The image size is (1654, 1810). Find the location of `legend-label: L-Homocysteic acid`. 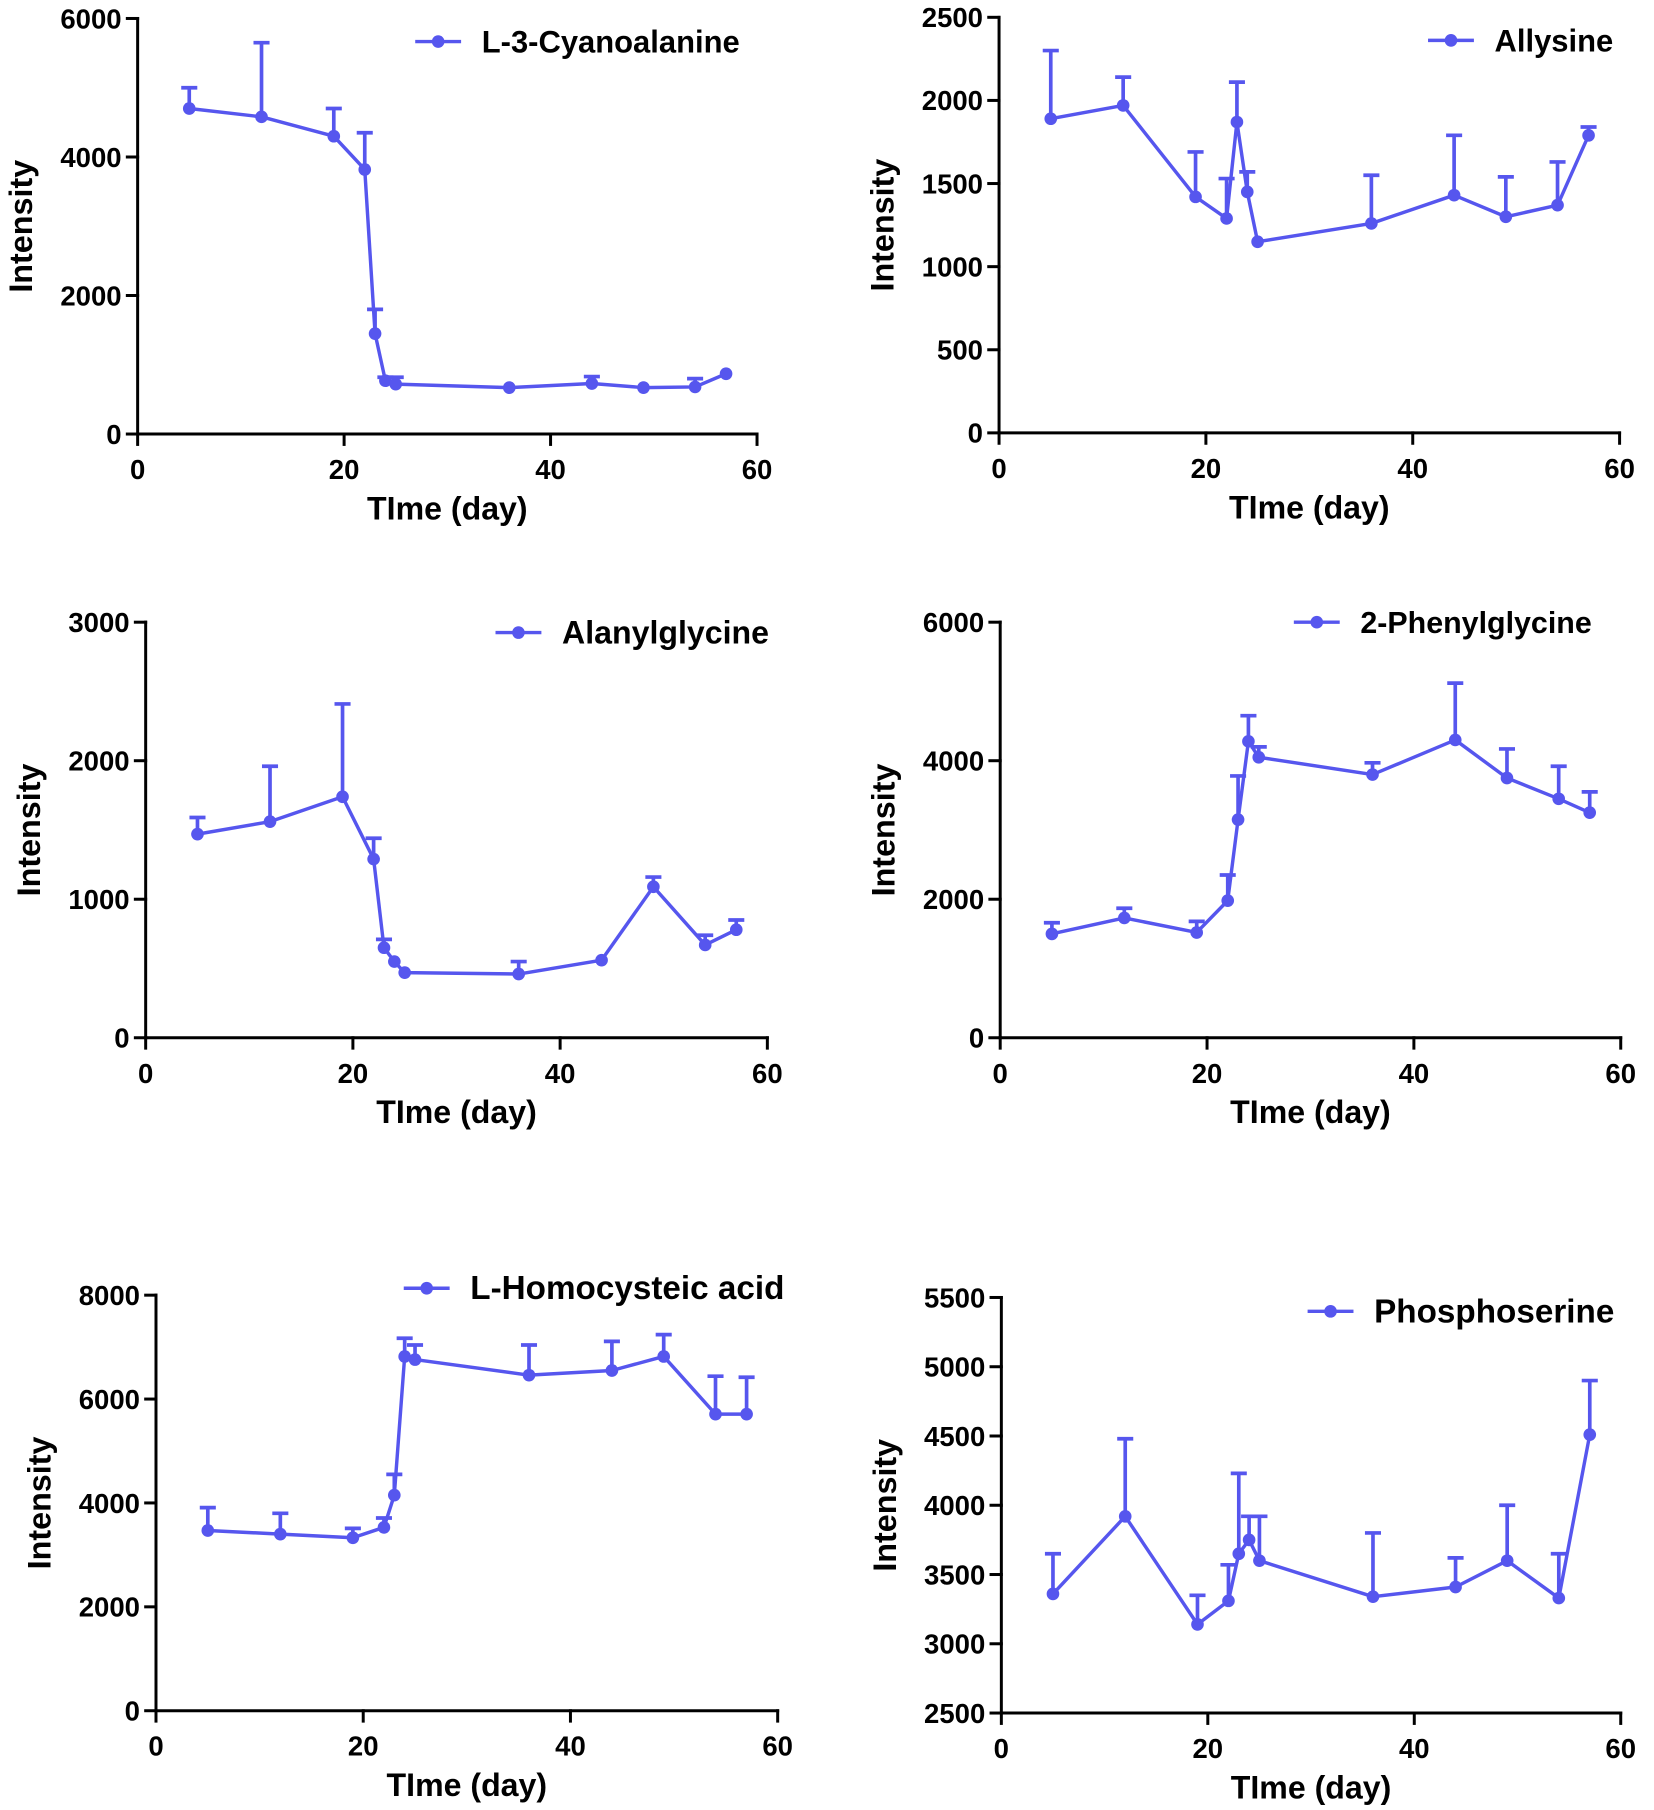

legend-label: L-Homocysteic acid is located at coordinates (627, 1288).